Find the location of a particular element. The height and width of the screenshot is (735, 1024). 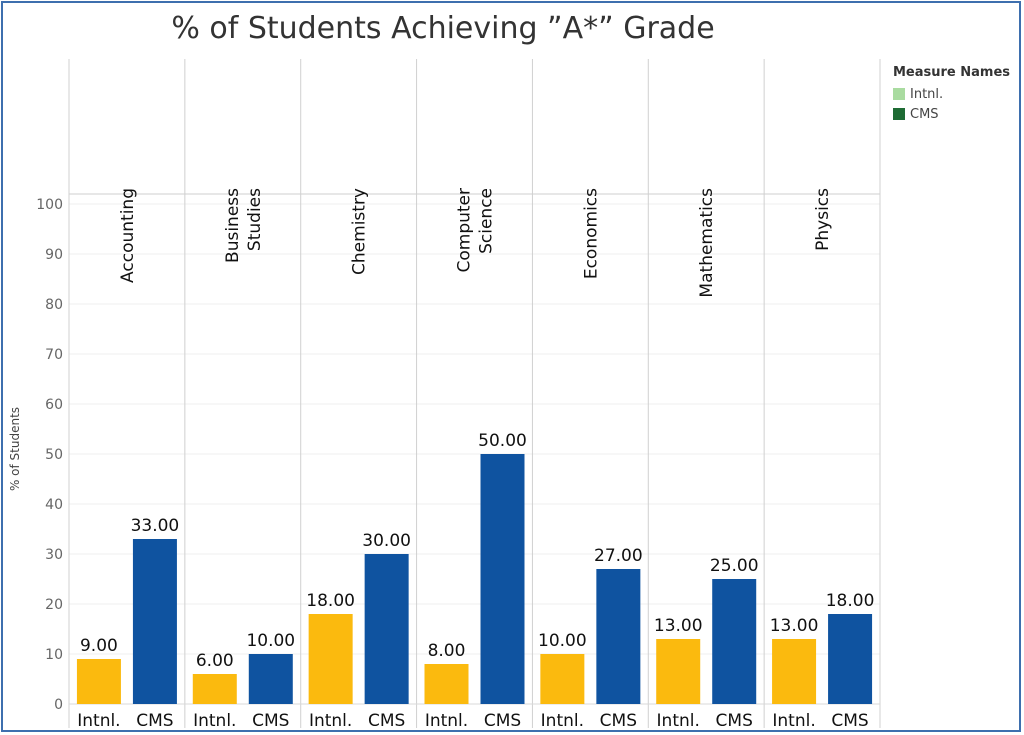

bar-value-label: 50.00 is located at coordinates (502, 441).